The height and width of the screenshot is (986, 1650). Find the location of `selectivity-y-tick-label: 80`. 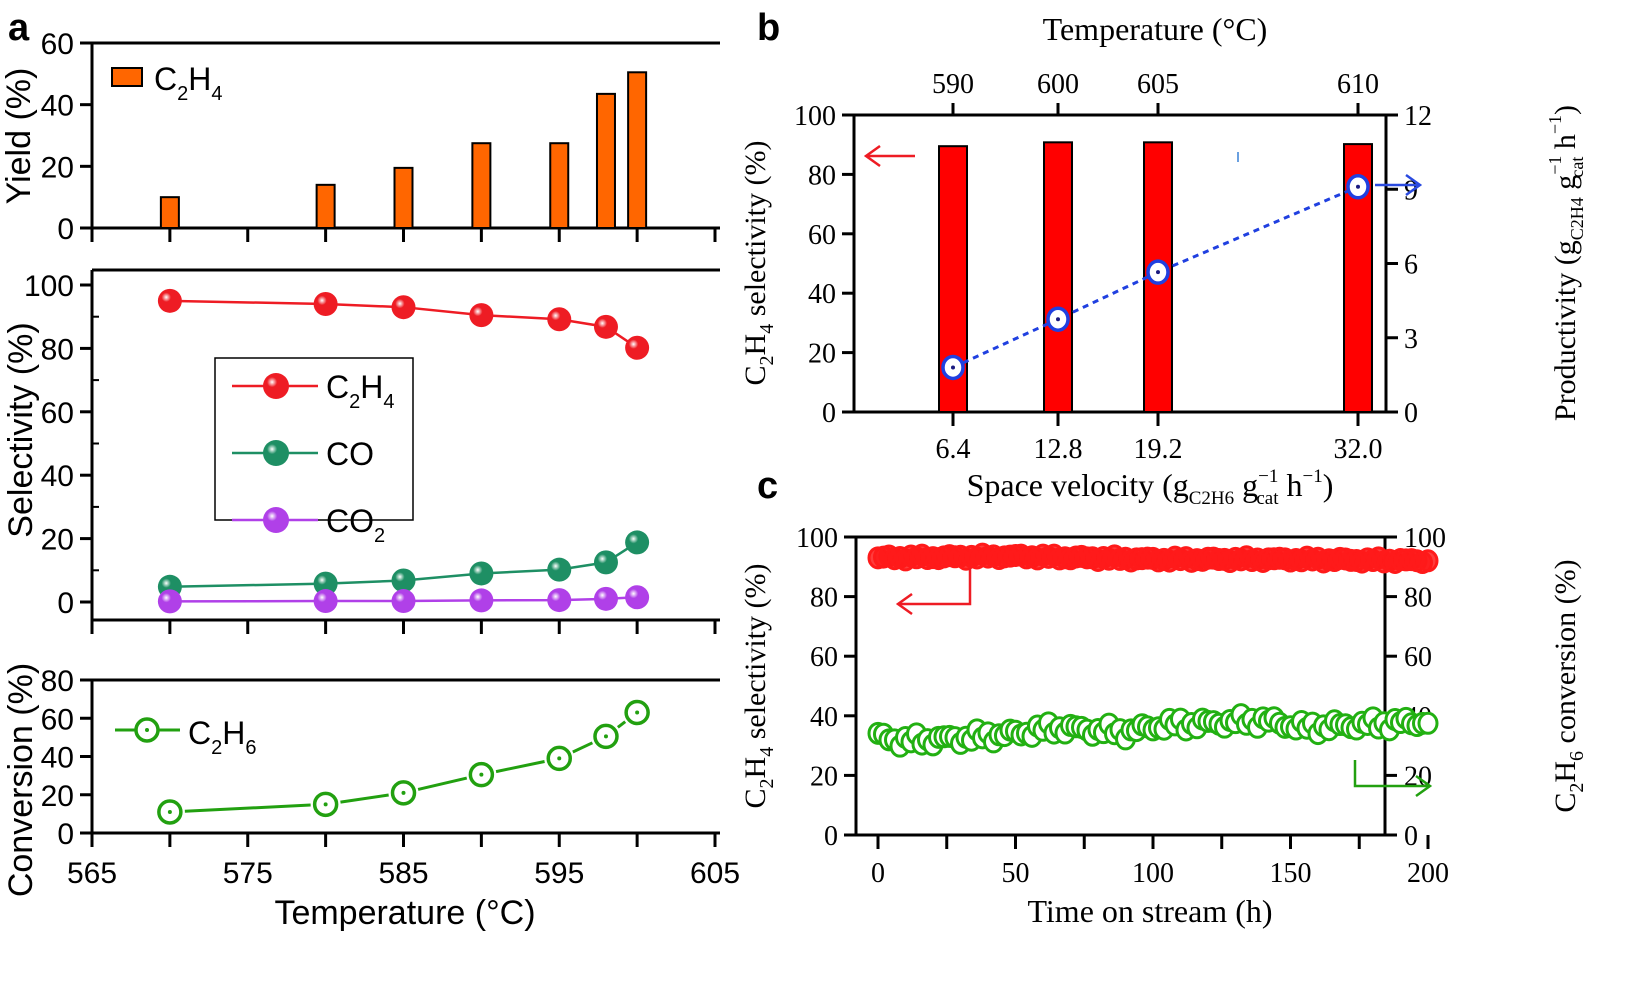

selectivity-y-tick-label: 80 is located at coordinates (57, 349).